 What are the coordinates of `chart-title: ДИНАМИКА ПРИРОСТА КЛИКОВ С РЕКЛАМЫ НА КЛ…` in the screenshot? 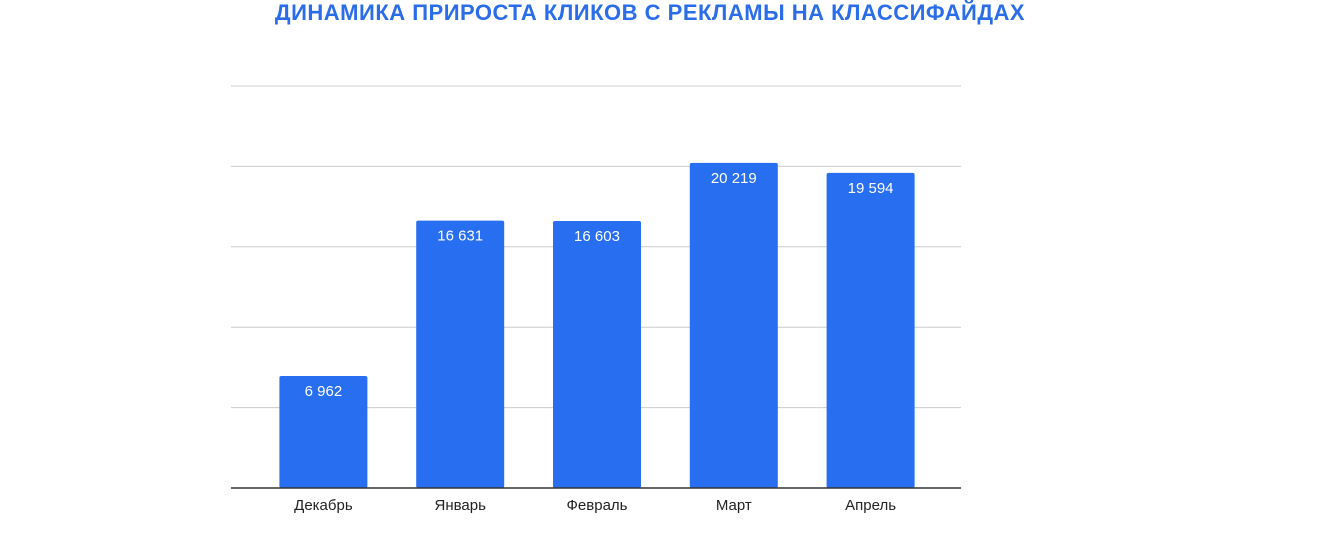 It's located at (650, 12).